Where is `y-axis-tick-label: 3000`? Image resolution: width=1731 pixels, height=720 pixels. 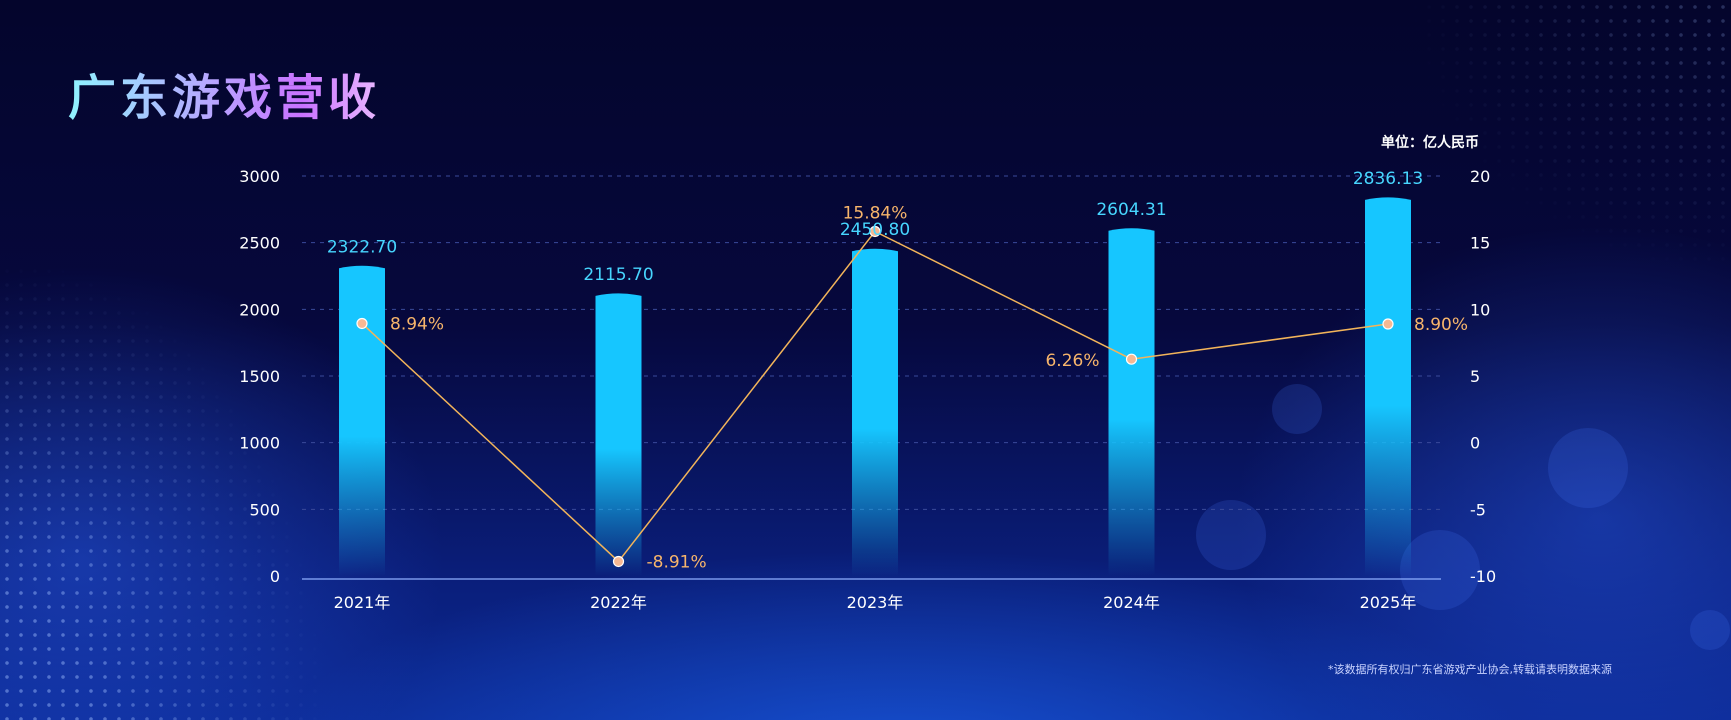
y-axis-tick-label: 3000 is located at coordinates (259, 176).